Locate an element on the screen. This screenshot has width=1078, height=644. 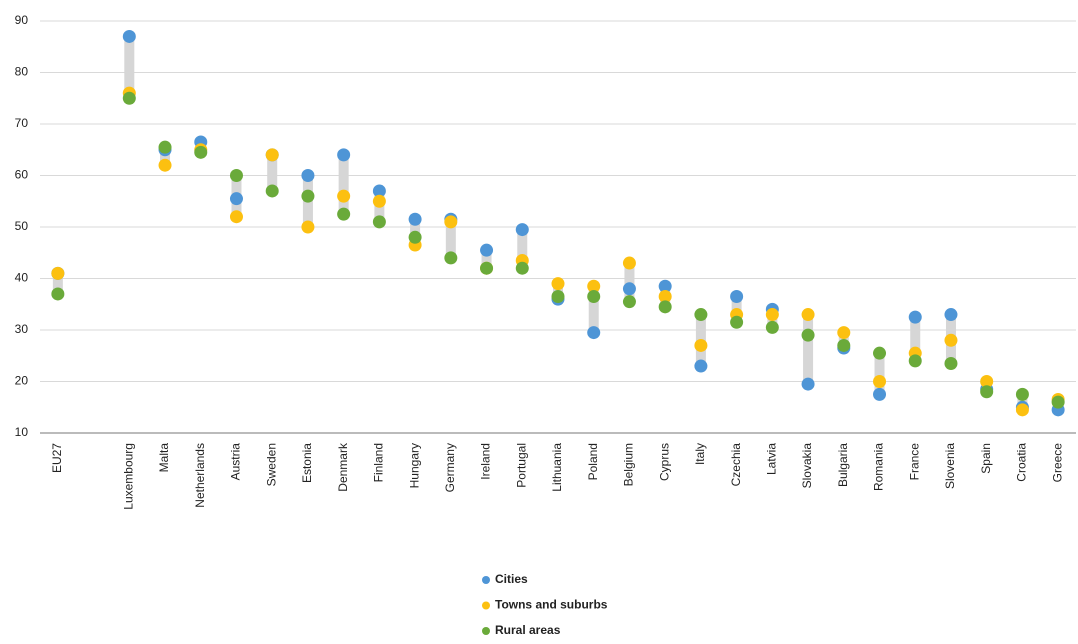
x-tick-label: Bulgaria is located at coordinates (843, 465).